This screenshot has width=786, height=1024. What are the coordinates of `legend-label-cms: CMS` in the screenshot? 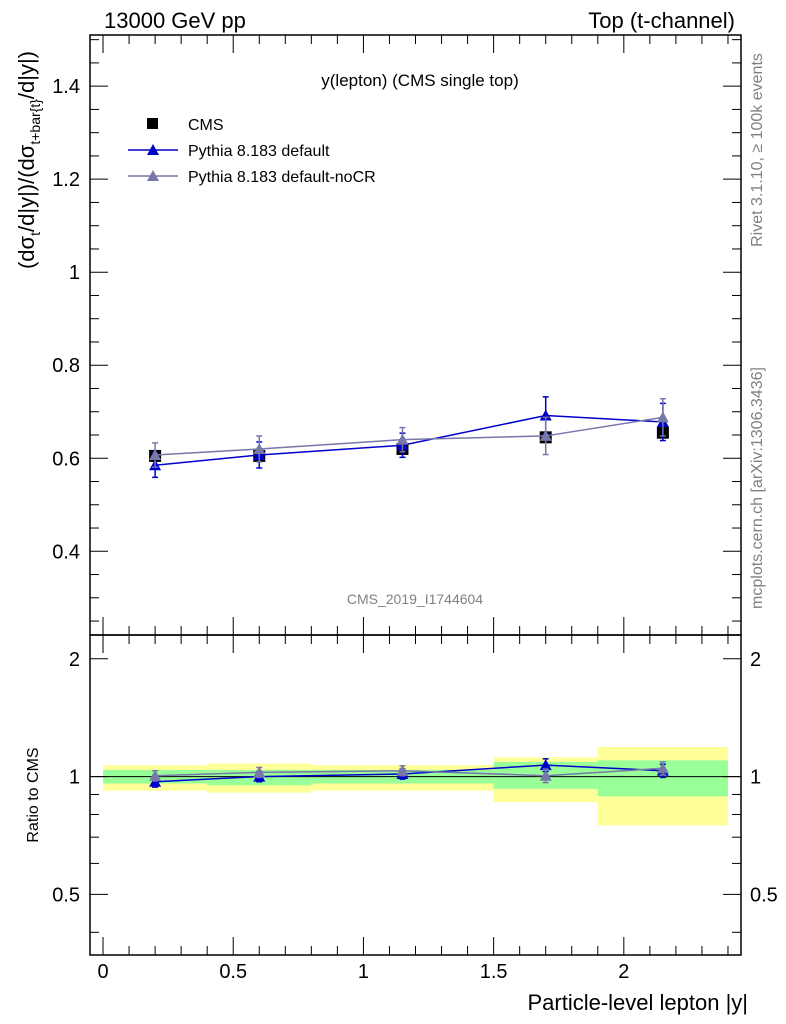 It's located at (206, 125).